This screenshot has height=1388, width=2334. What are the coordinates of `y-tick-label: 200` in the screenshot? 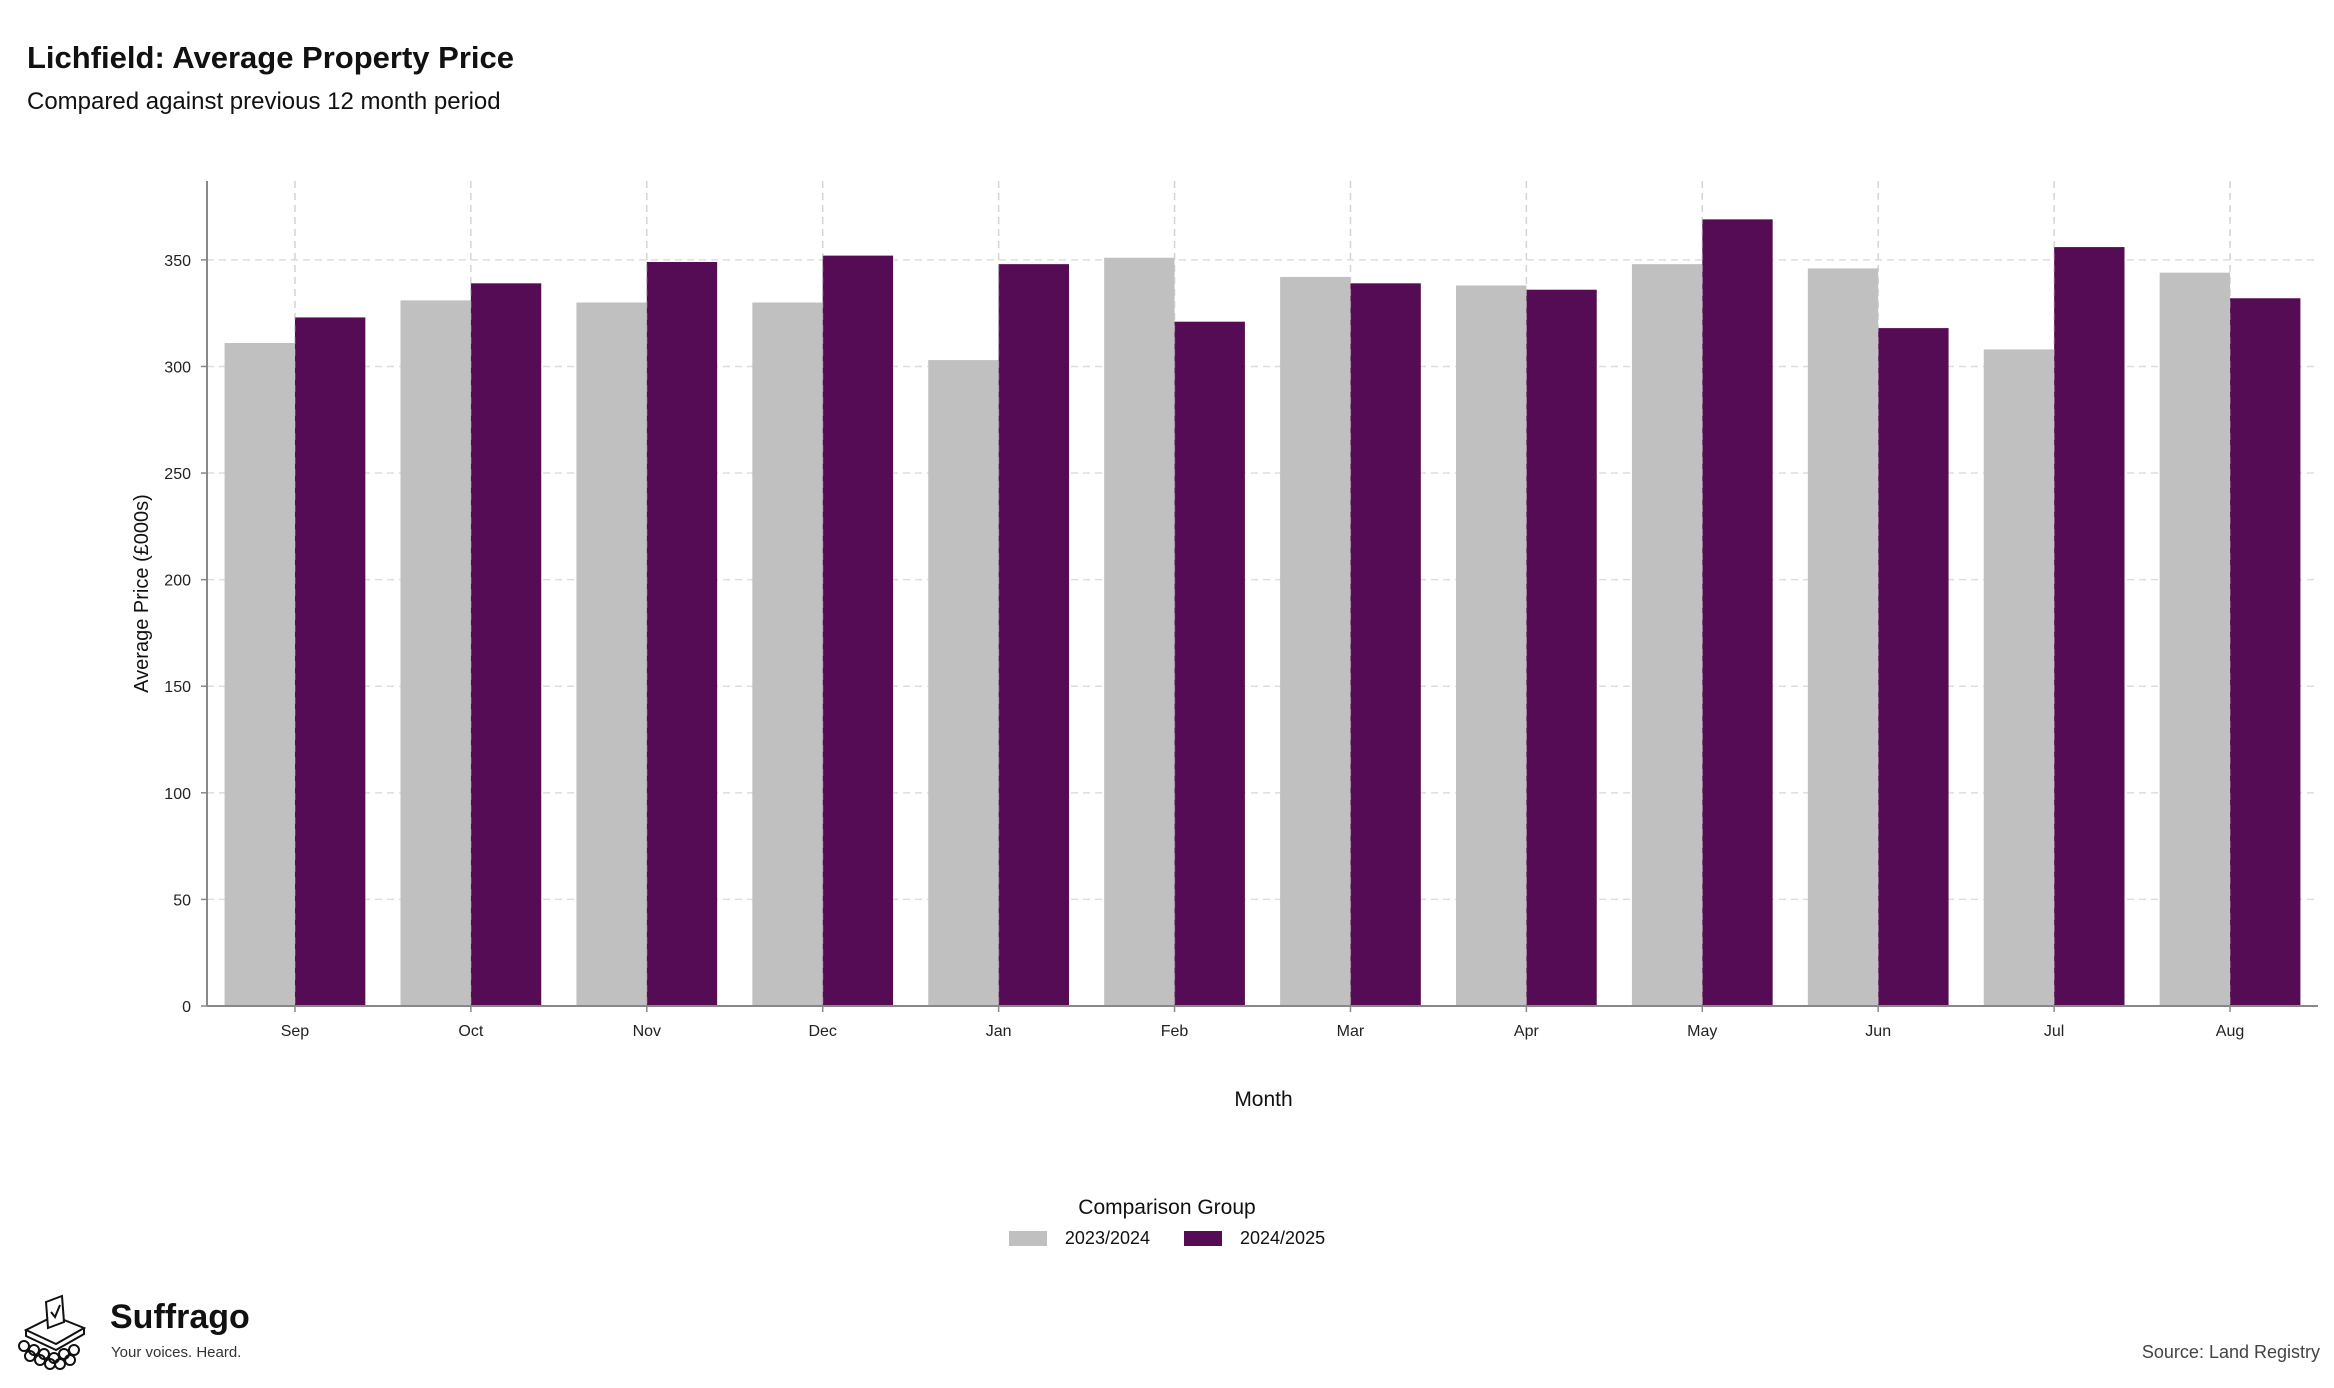 It's located at (177, 581).